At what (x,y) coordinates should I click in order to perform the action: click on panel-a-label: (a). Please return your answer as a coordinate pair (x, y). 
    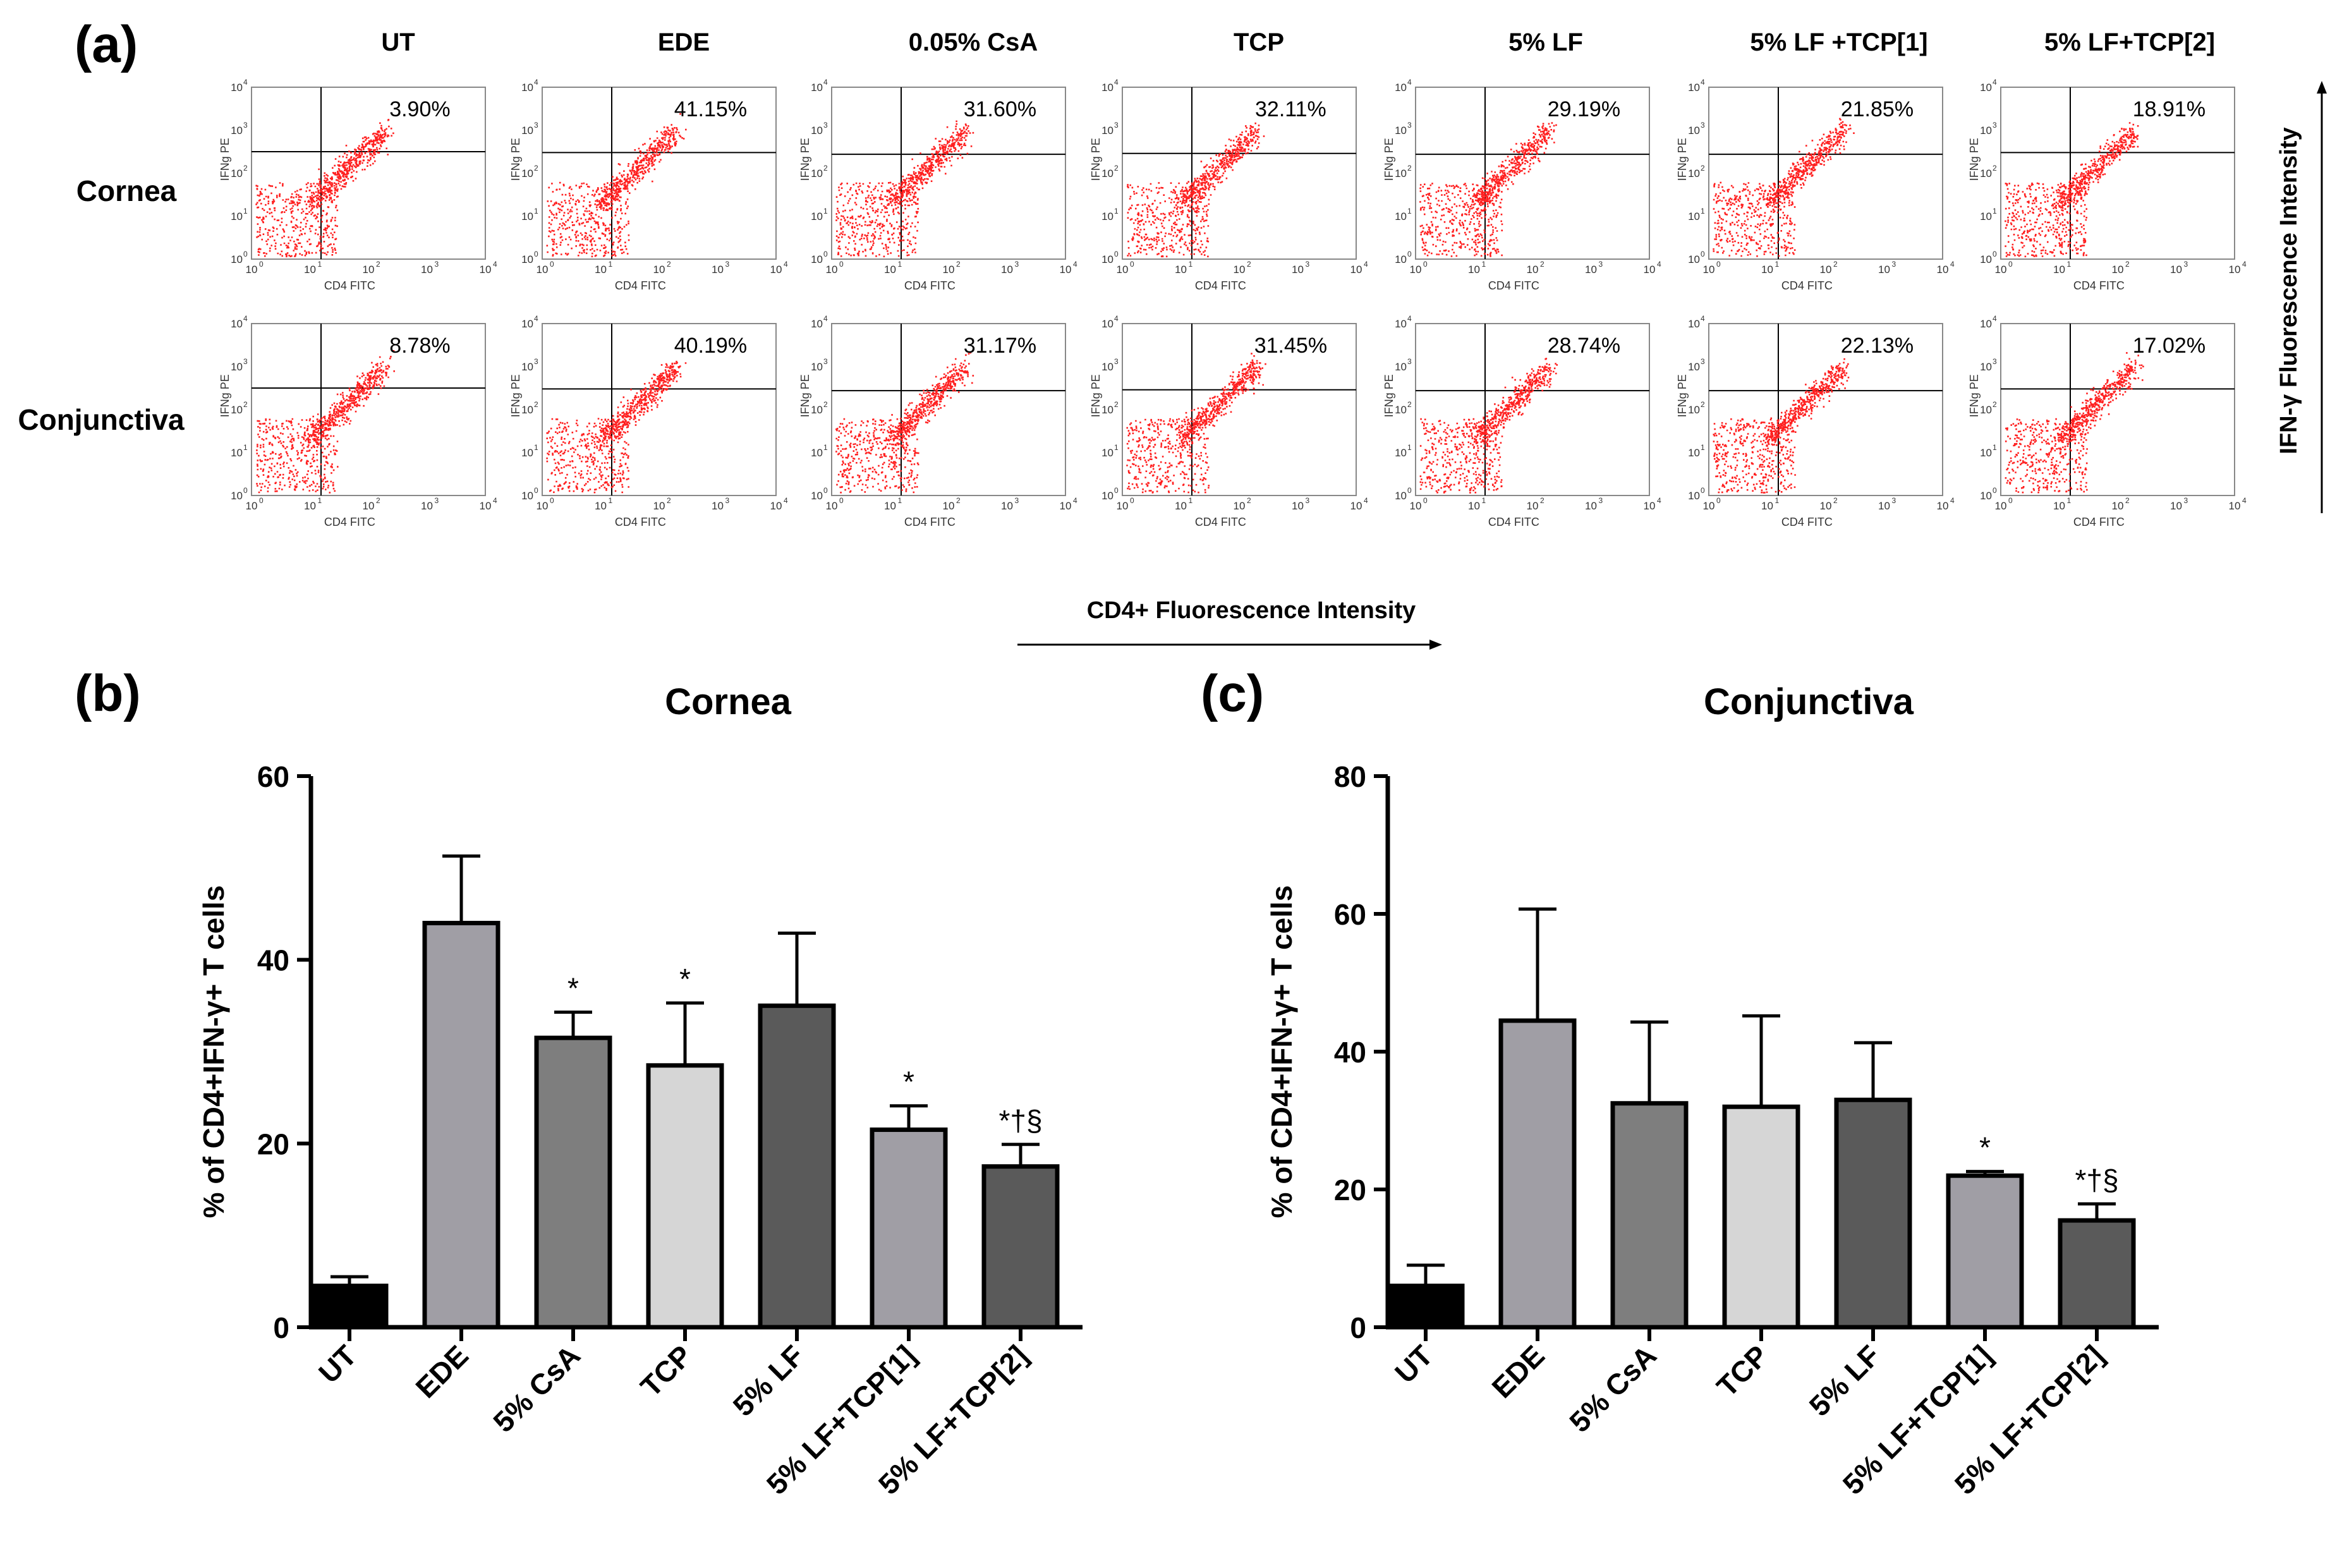
    Looking at the image, I should click on (106, 44).